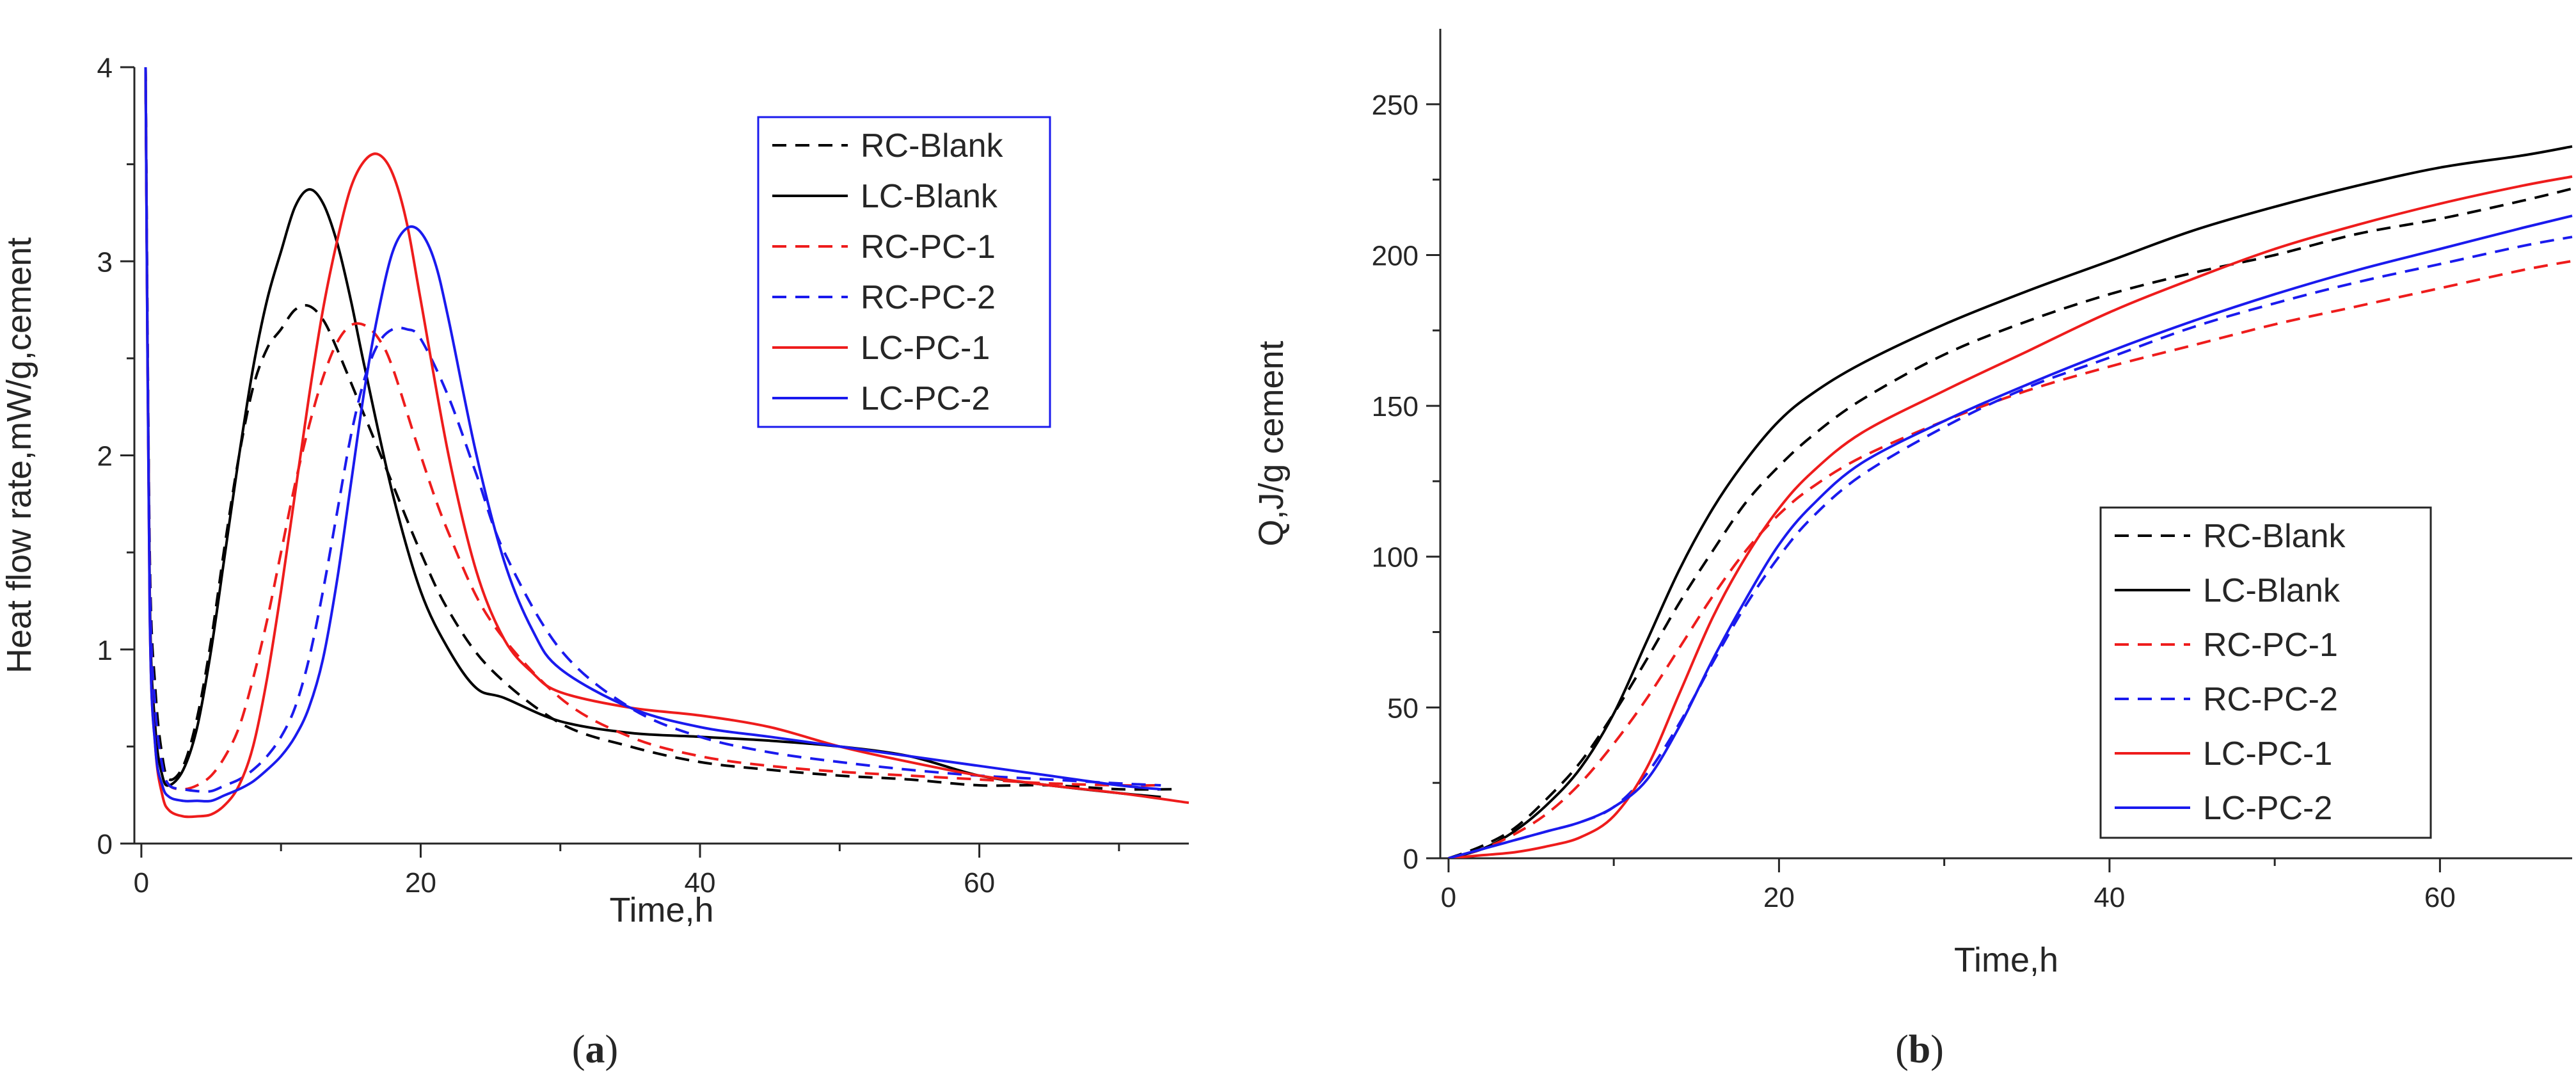  I want to click on y-tick-label: 2, so click(105, 456).